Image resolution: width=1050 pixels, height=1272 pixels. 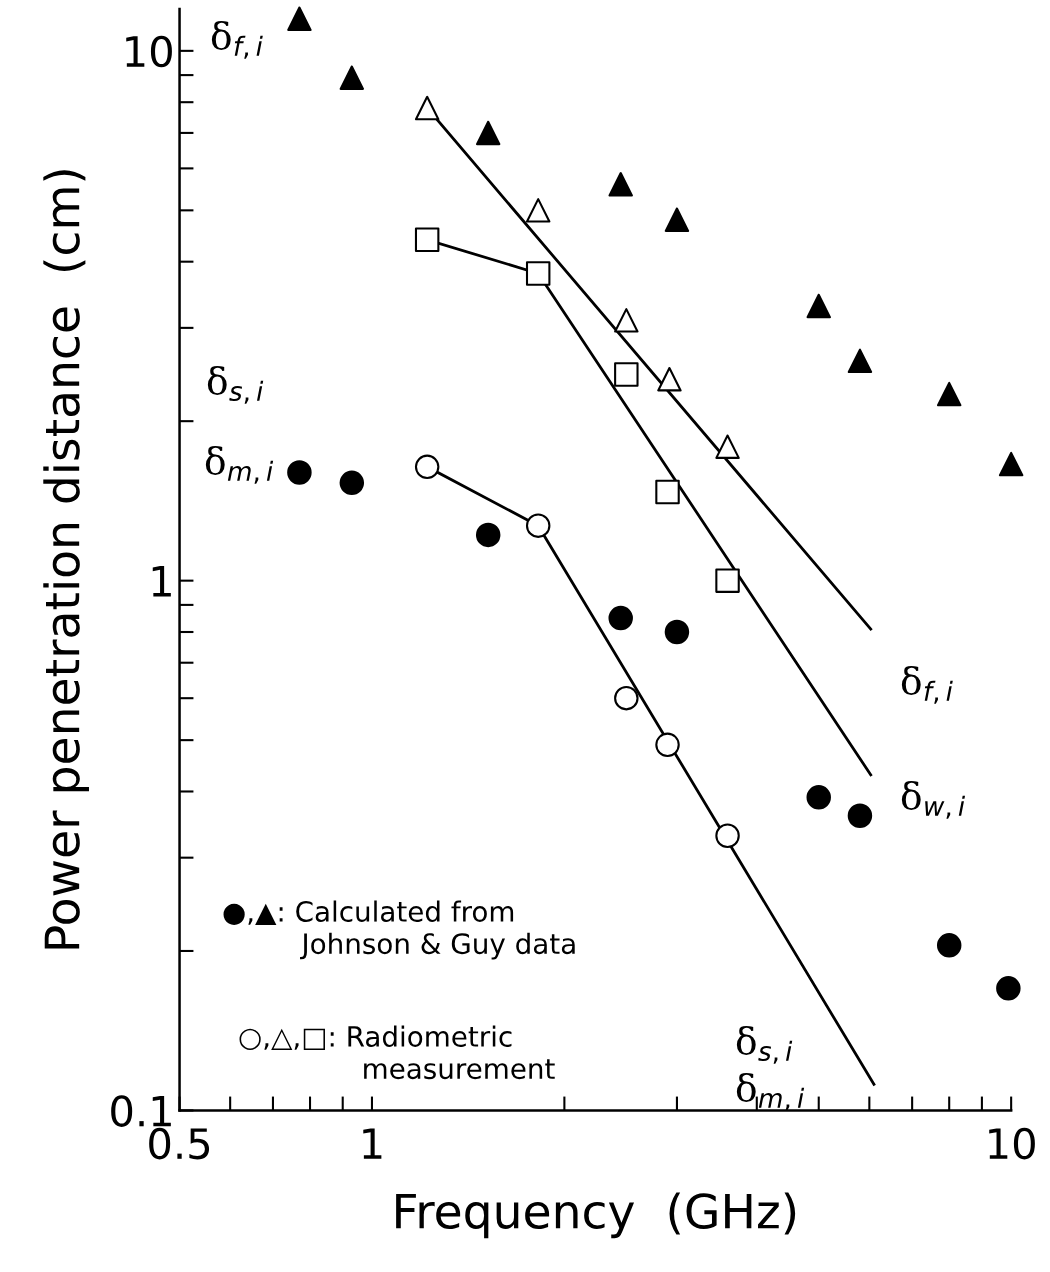 What do you see at coordinates (66, 559) in the screenshot?
I see `y-axis-title: Power penetration distance (cm)` at bounding box center [66, 559].